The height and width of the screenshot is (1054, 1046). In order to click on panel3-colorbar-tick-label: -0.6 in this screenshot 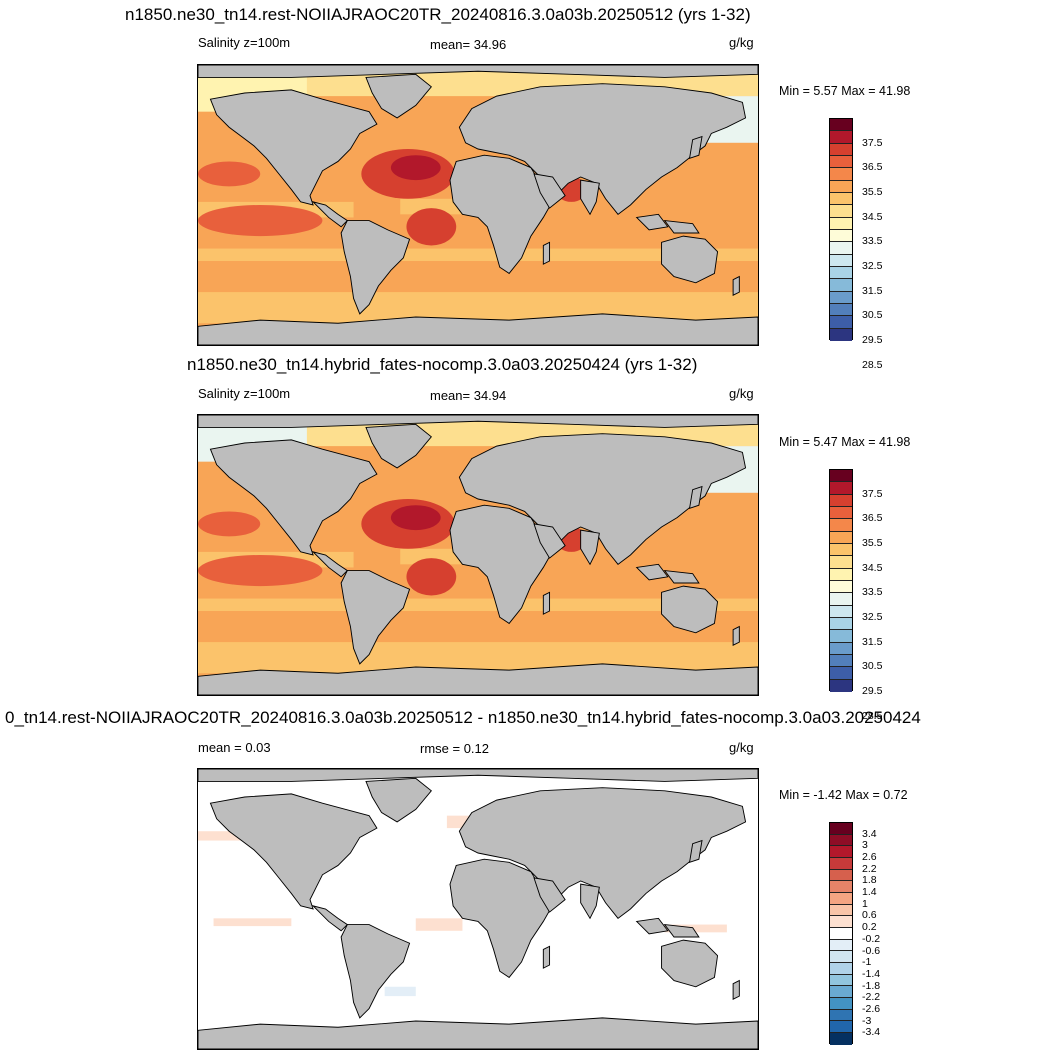, I will do `click(871, 950)`.